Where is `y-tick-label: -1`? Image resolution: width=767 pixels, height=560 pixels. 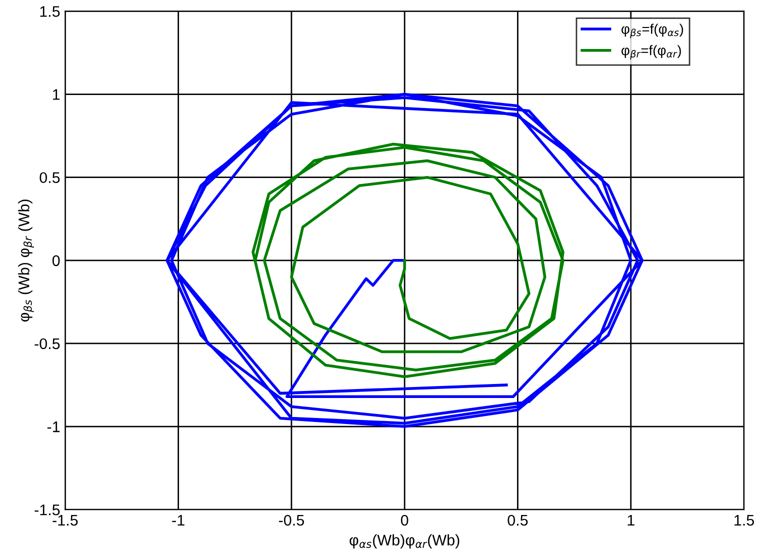 y-tick-label: -1 is located at coordinates (53, 427).